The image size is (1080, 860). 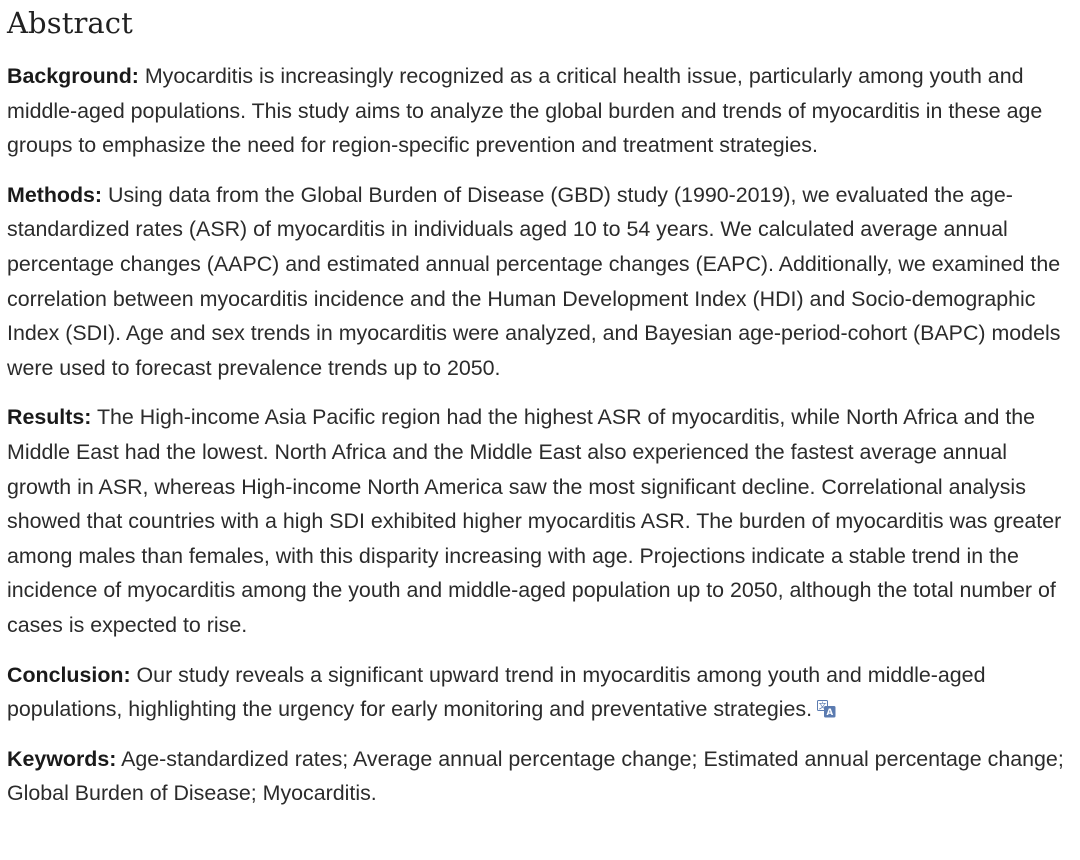 What do you see at coordinates (73, 76) in the screenshot?
I see `background-label: Background:` at bounding box center [73, 76].